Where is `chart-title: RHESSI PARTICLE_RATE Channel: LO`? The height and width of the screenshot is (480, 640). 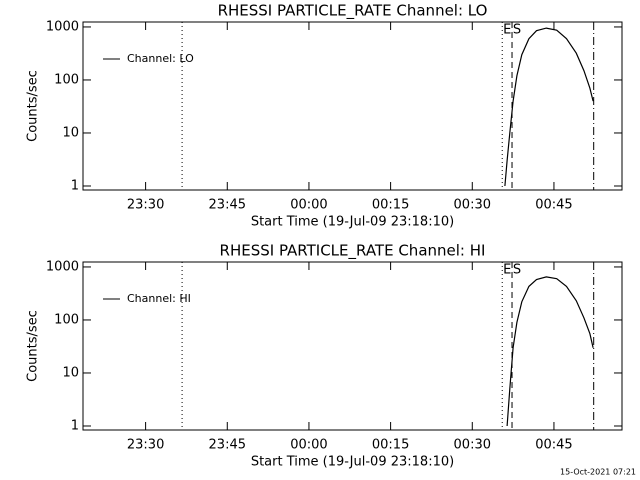 chart-title: RHESSI PARTICLE_RATE Channel: LO is located at coordinates (353, 11).